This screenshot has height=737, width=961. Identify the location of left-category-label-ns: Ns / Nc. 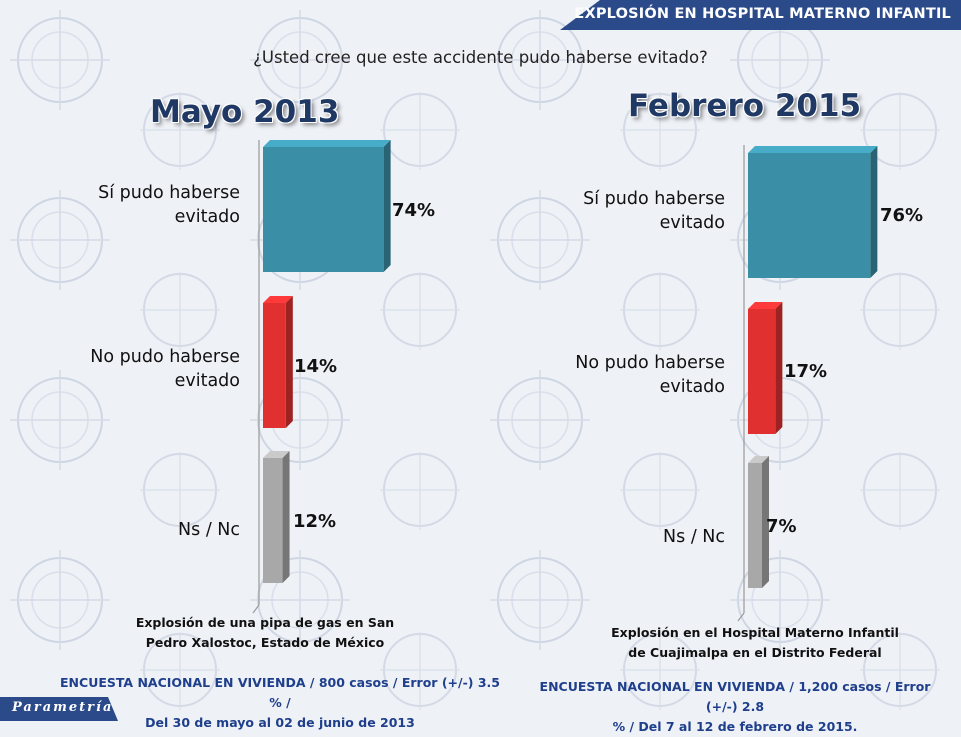
(209, 530).